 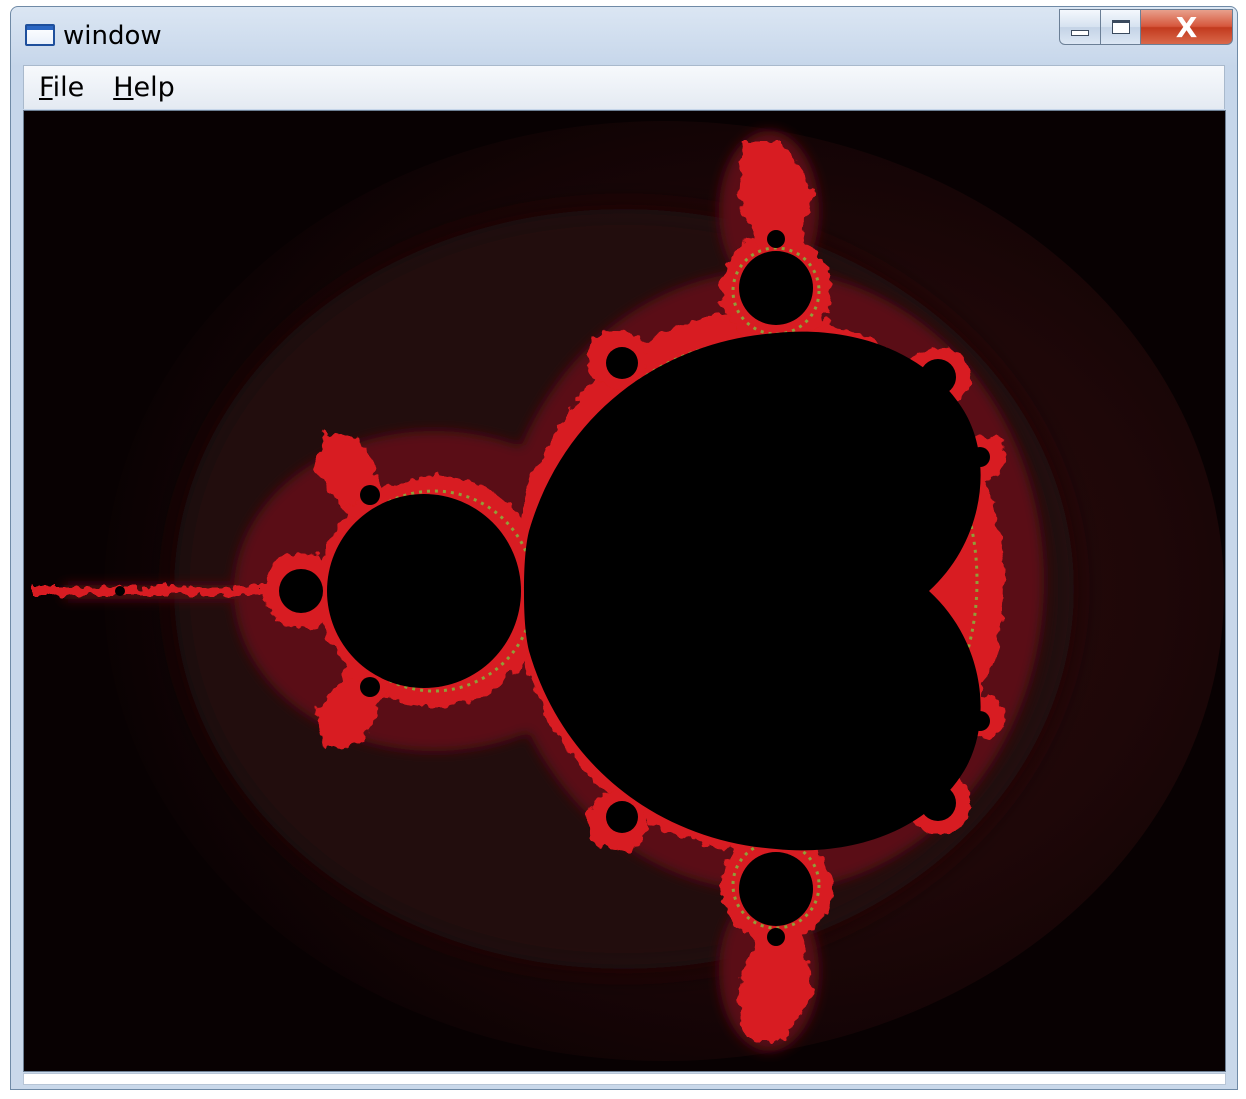 What do you see at coordinates (624, 35) in the screenshot?
I see `title-bar: window X` at bounding box center [624, 35].